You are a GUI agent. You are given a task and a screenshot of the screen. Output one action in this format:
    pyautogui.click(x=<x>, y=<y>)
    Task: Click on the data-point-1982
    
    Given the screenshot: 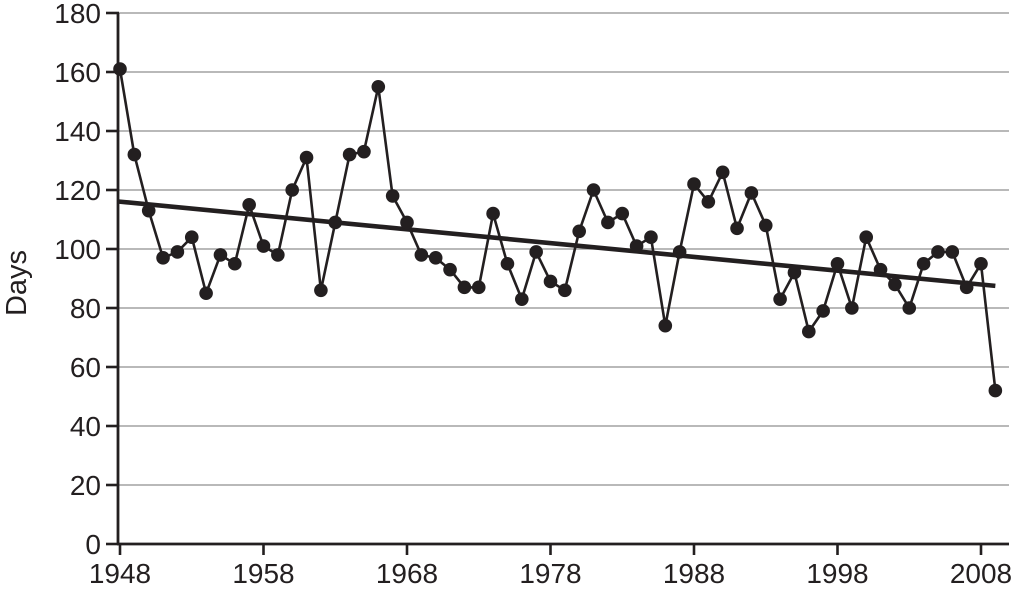 What is the action you would take?
    pyautogui.click(x=608, y=222)
    